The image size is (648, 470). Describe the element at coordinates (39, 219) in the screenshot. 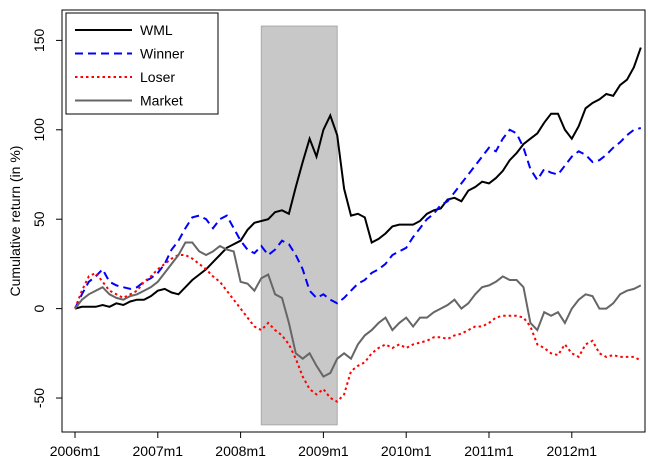

I see `y-tick-label: 50` at that location.